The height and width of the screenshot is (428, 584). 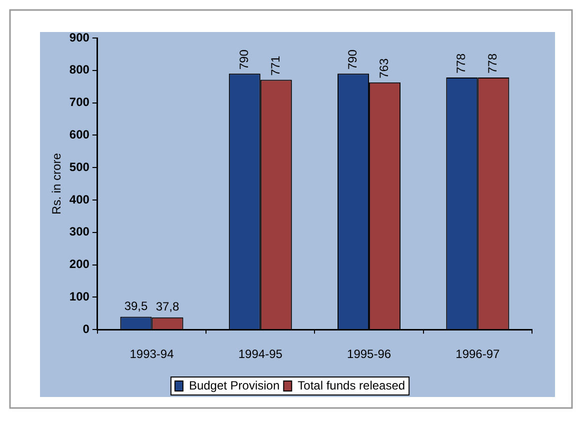 What do you see at coordinates (79, 199) in the screenshot?
I see `y-tick-label: 400` at bounding box center [79, 199].